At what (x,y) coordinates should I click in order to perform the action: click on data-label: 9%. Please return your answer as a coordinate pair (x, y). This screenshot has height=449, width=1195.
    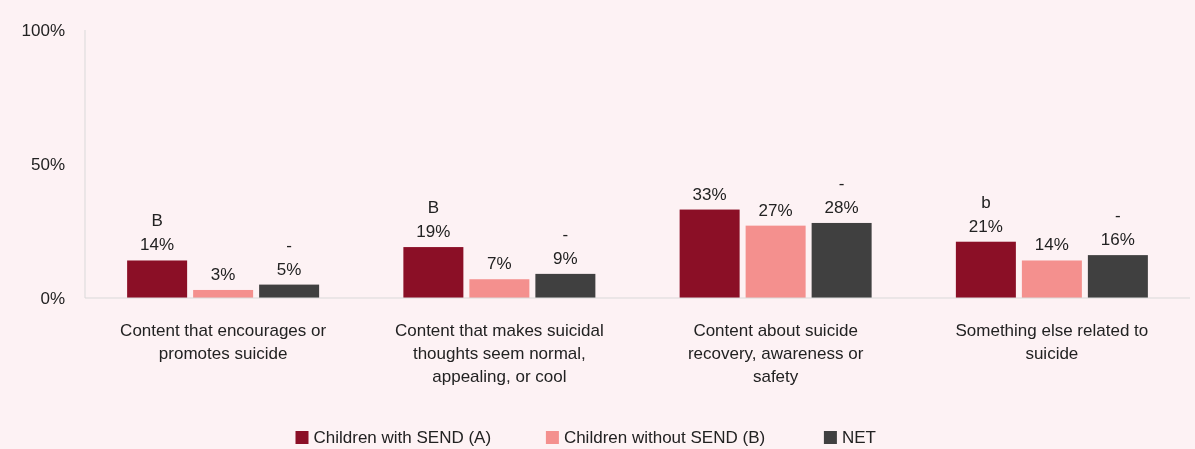
    Looking at the image, I should click on (565, 258).